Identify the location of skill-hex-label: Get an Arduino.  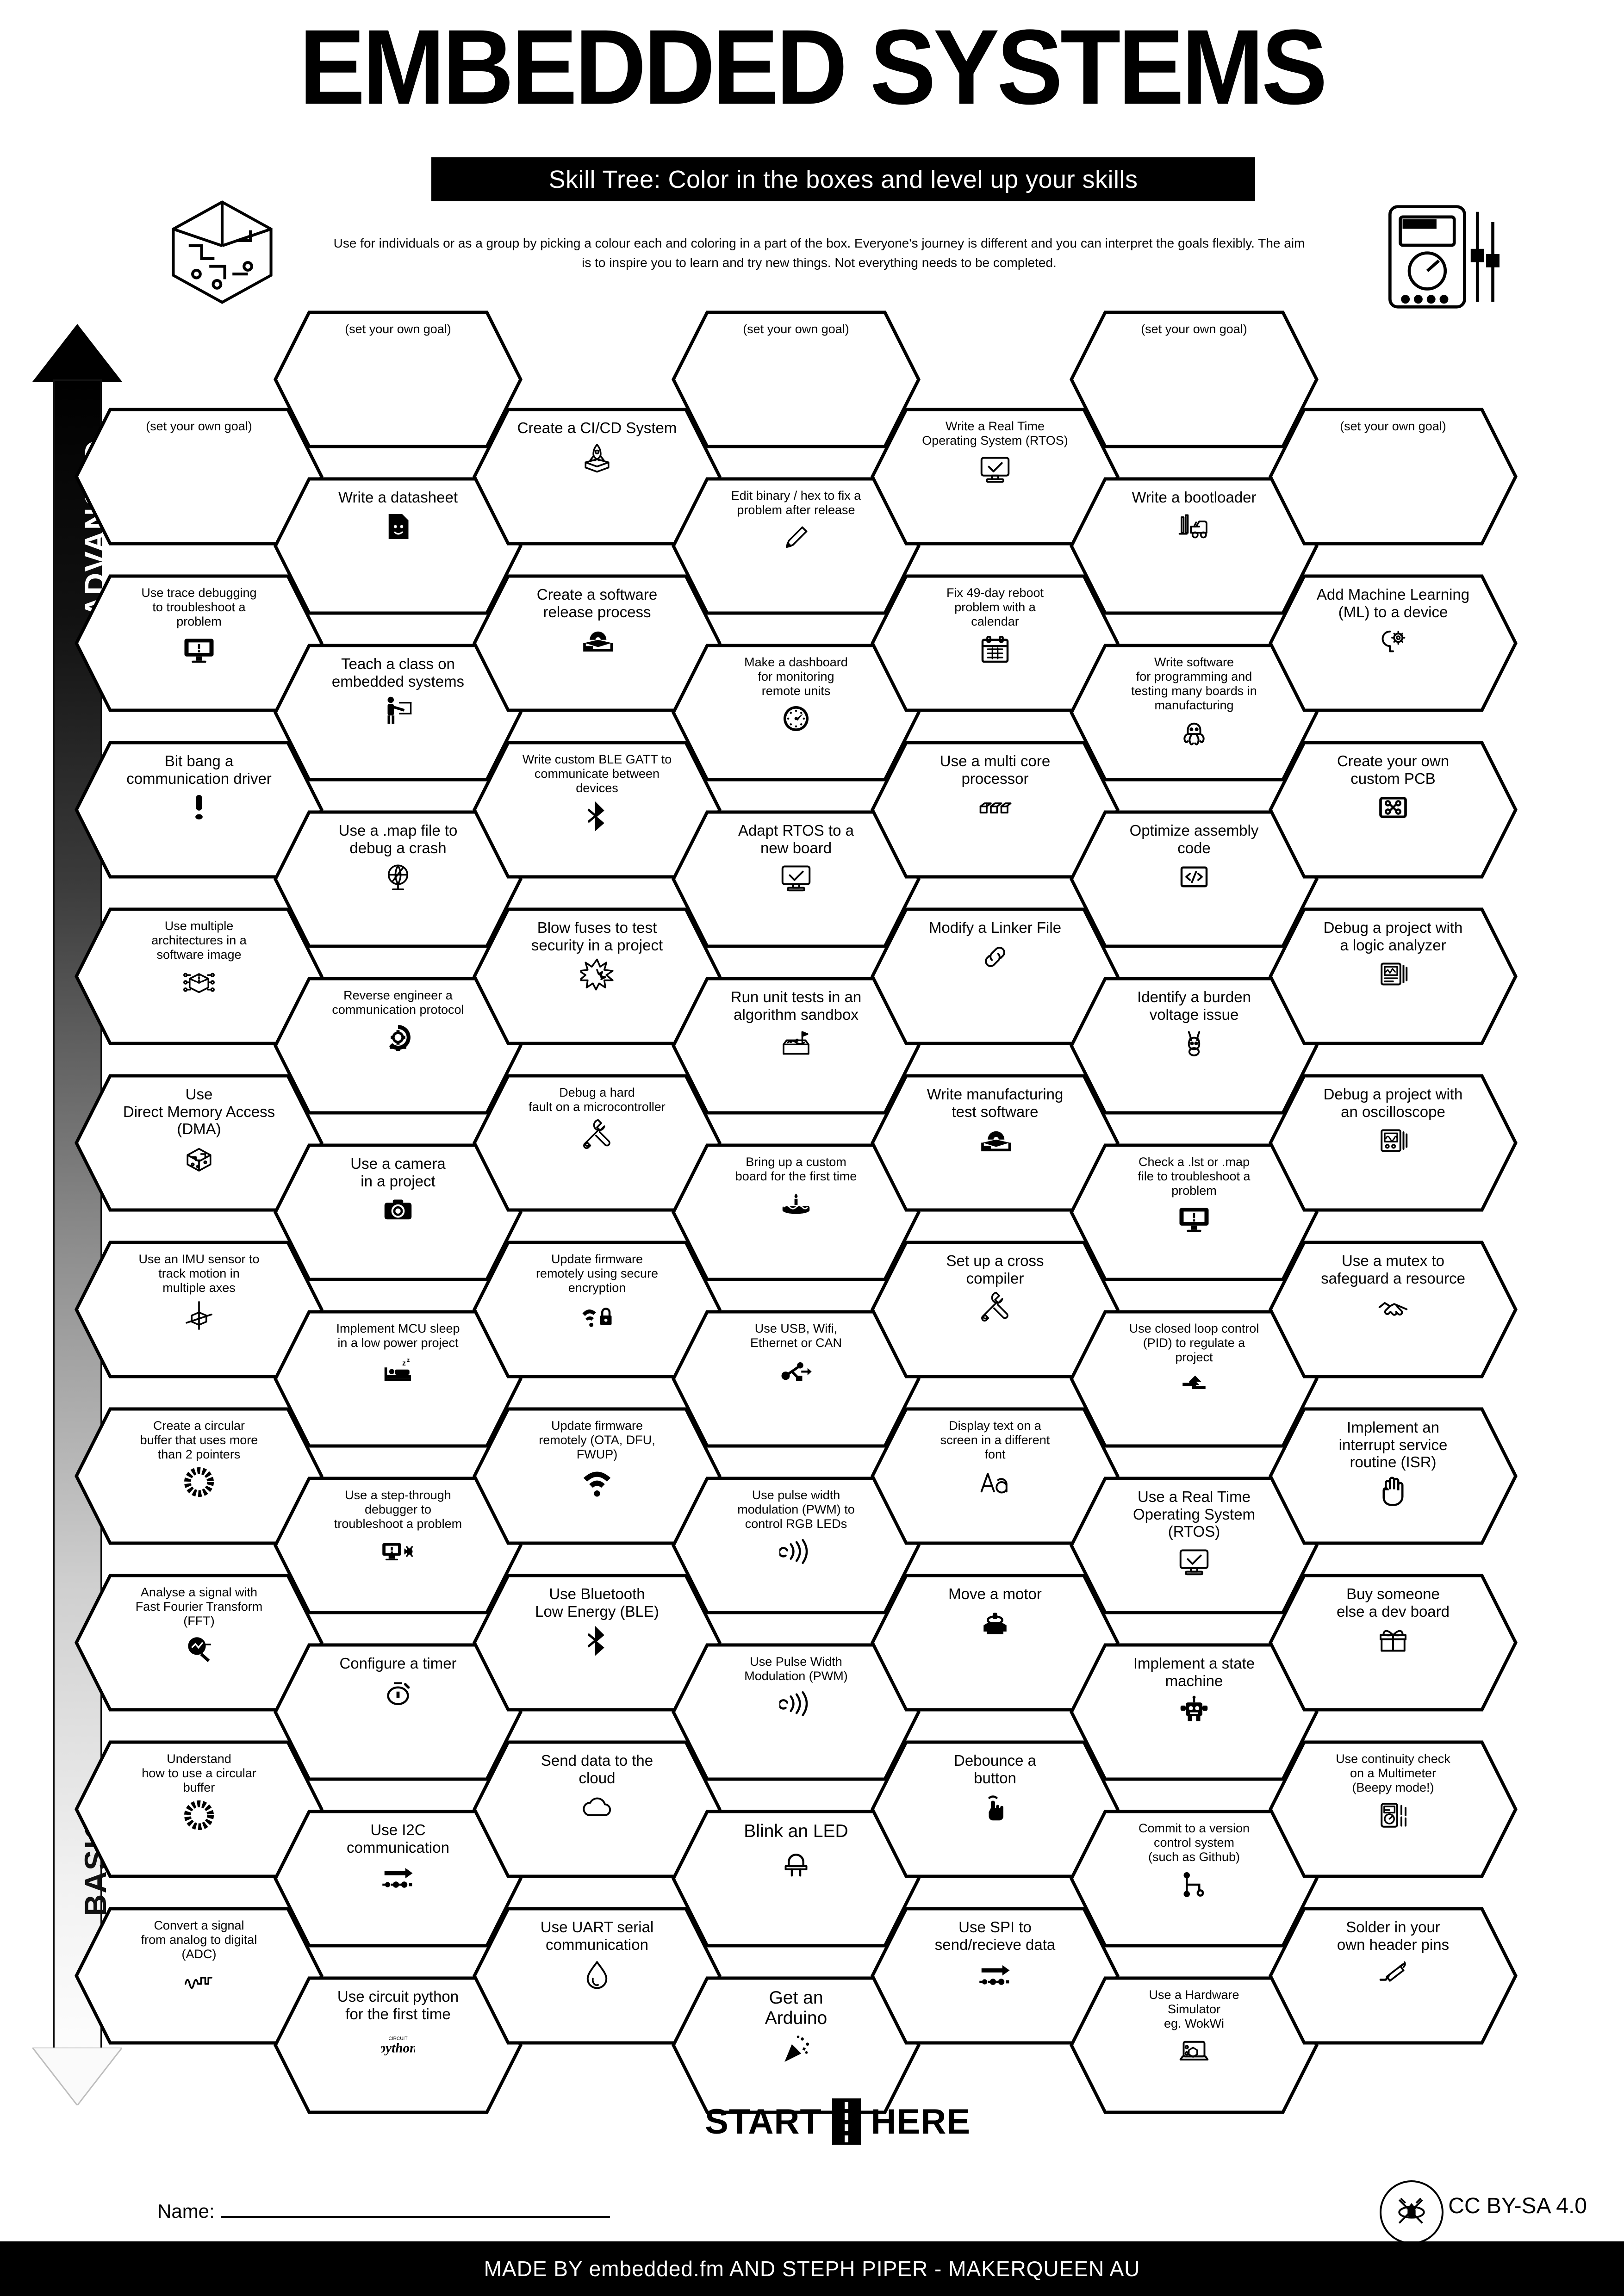
(796, 2009).